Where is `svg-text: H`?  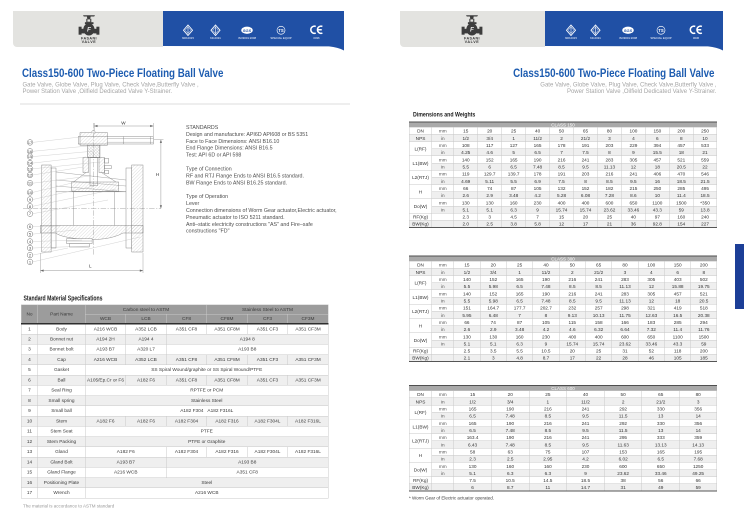 svg-text: H is located at coordinates (157, 174).